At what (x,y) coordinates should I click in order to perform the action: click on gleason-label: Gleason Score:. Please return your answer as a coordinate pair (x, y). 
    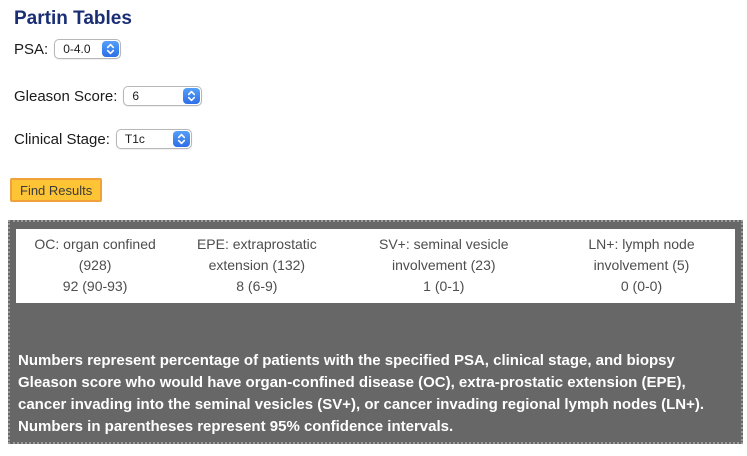
    Looking at the image, I should click on (66, 96).